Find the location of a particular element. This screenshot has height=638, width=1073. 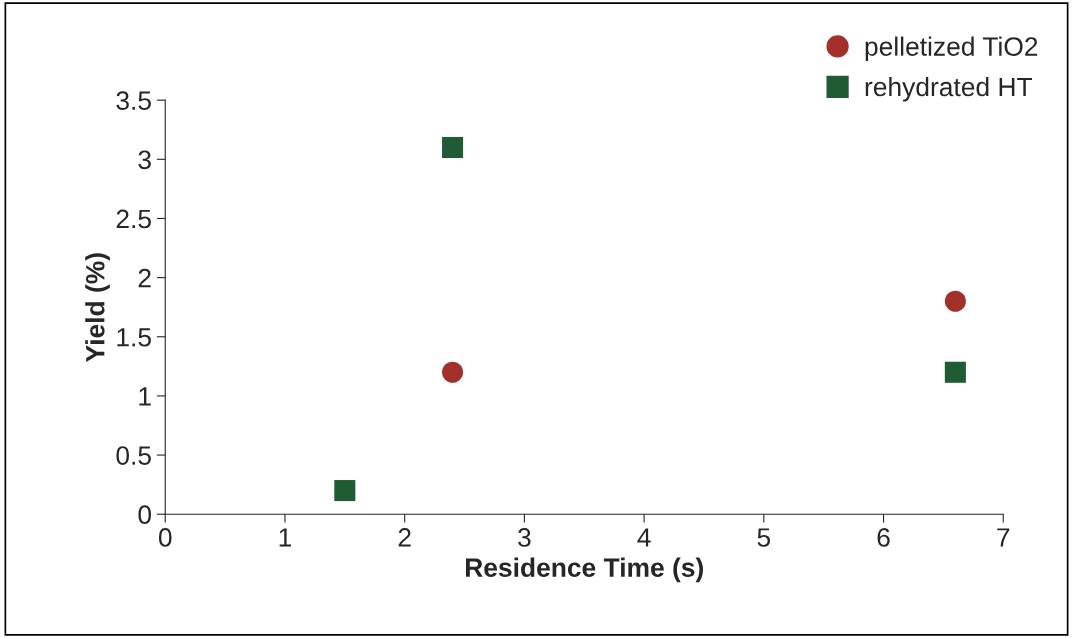

legend-label: rehydrated HT is located at coordinates (949, 89).